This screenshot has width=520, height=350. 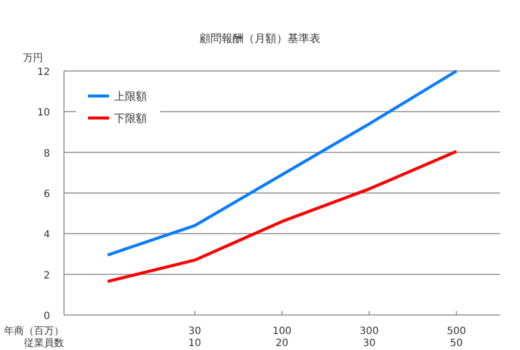 What do you see at coordinates (47, 235) in the screenshot?
I see `y-tick-label: 4` at bounding box center [47, 235].